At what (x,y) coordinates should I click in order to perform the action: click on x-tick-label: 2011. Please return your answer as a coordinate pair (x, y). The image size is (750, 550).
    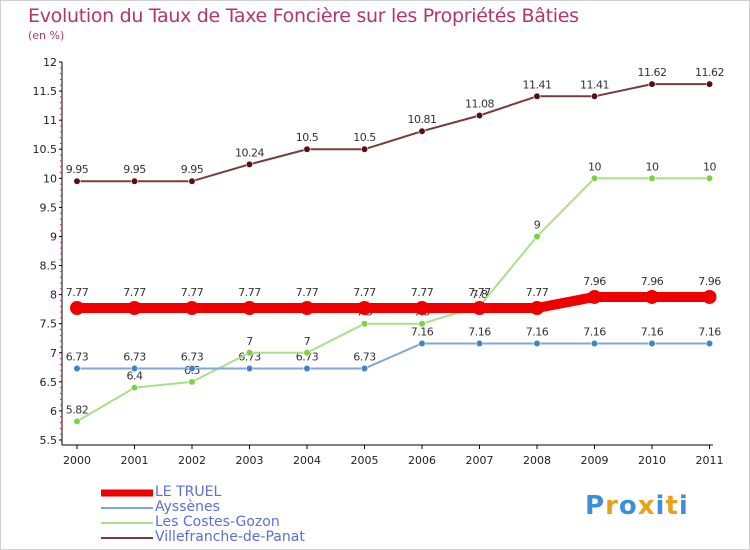
    Looking at the image, I should click on (710, 460).